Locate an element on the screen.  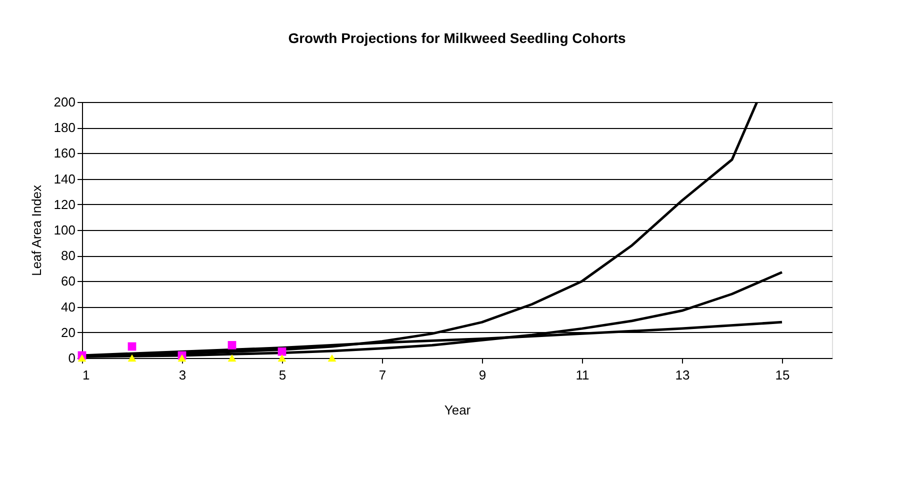
y-axis-title: Leaf Area Index is located at coordinates (36, 230).